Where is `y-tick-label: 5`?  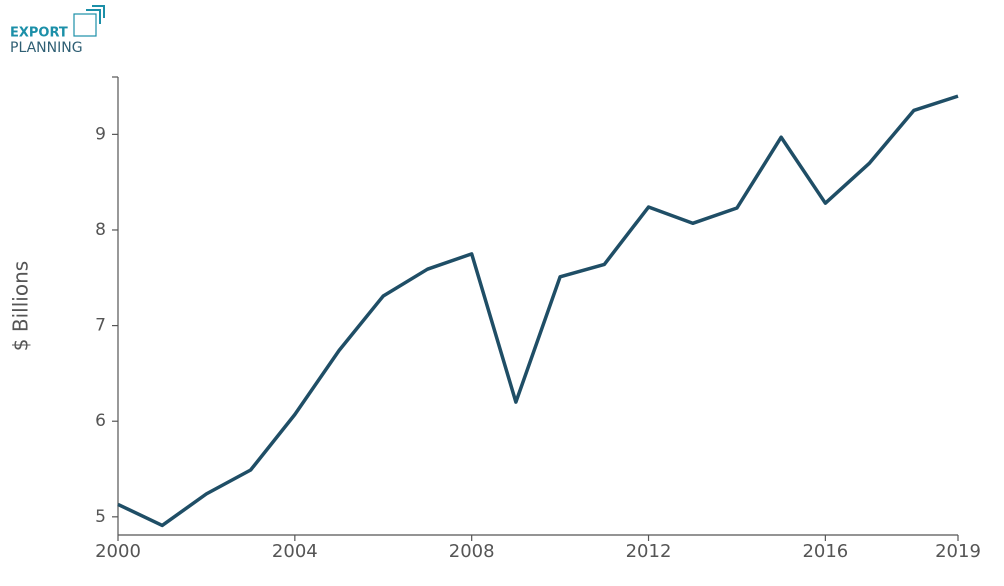 y-tick-label: 5 is located at coordinates (100, 517).